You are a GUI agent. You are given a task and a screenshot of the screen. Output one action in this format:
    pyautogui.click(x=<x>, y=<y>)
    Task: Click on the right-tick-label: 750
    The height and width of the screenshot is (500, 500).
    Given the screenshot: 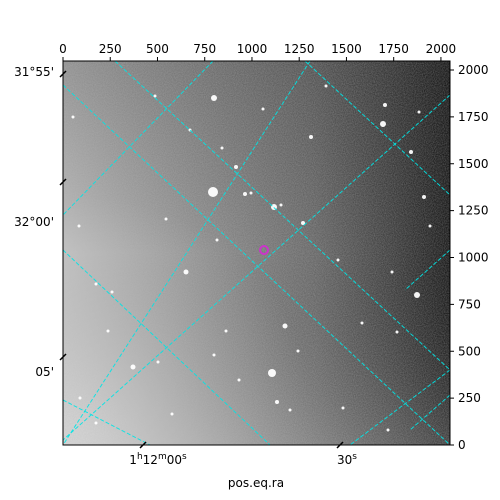 What is the action you would take?
    pyautogui.click(x=469, y=304)
    